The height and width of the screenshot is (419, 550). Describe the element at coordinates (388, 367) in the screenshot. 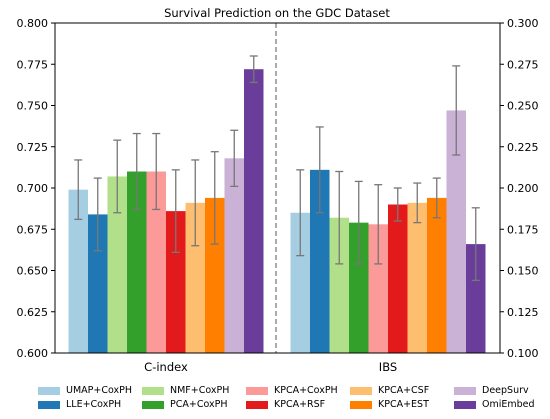

I see `category-label-ibs: IBS` at that location.